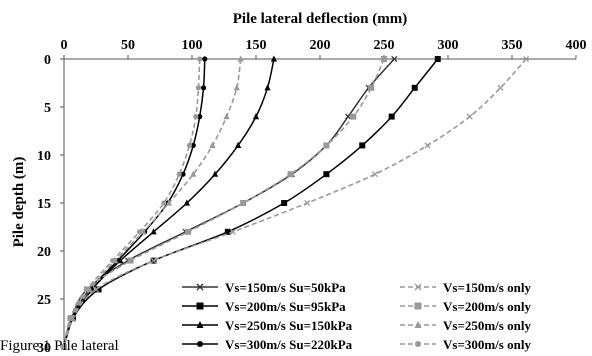 This screenshot has width=592, height=356. I want to click on legend-label: Vs=150m/s Su=50kPa, so click(285, 287).